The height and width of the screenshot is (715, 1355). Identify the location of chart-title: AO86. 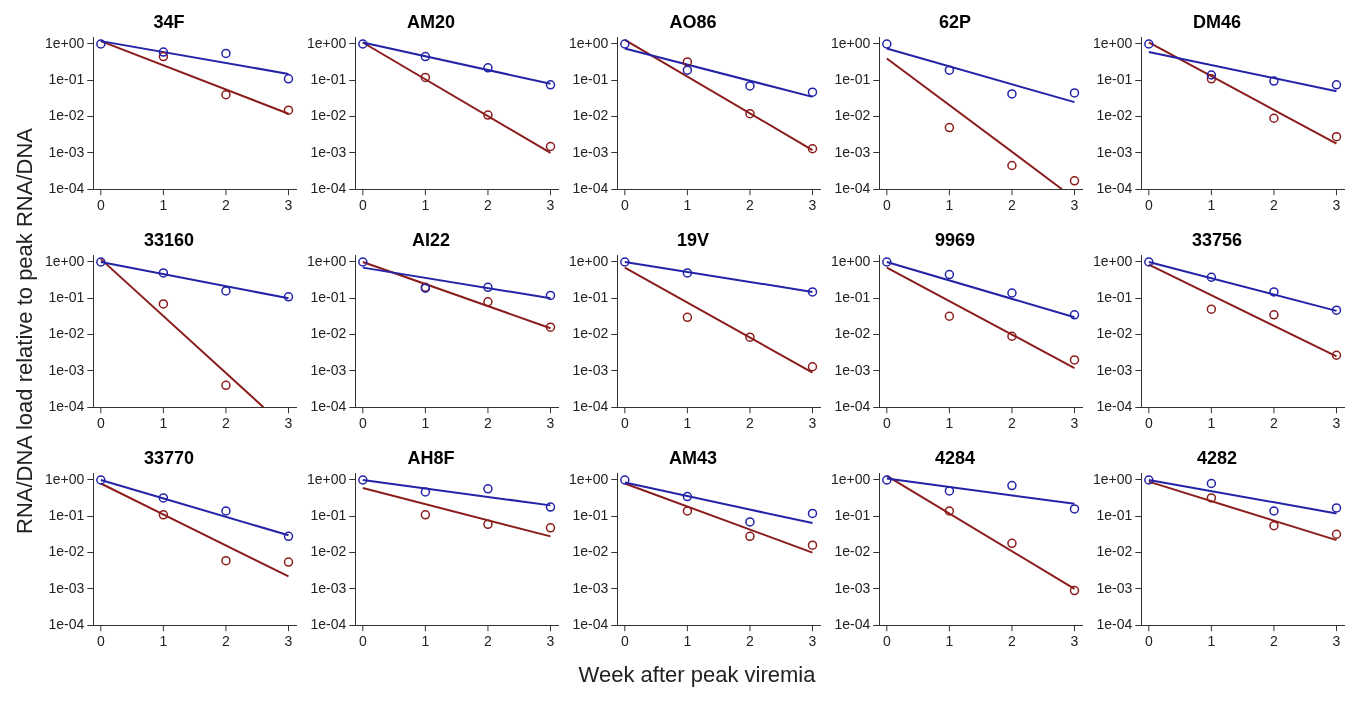
(693, 21).